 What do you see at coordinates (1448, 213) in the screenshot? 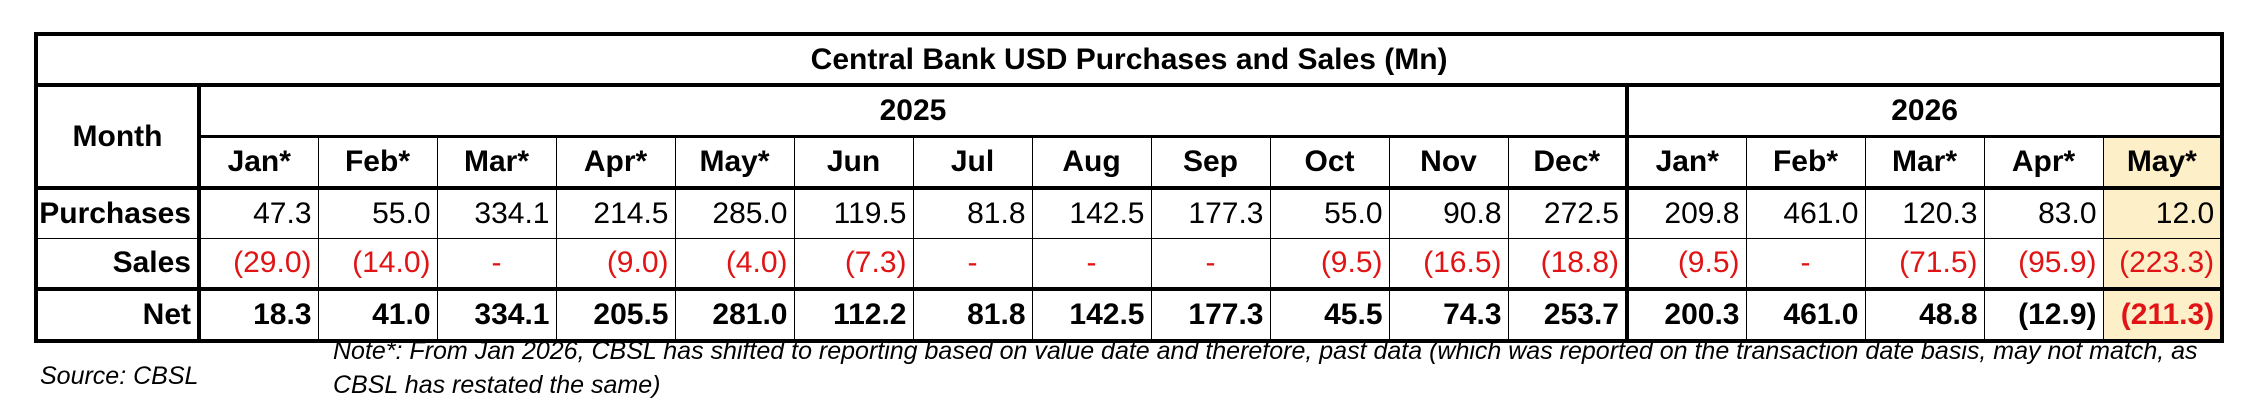
I see `table-cell: 90.8` at bounding box center [1448, 213].